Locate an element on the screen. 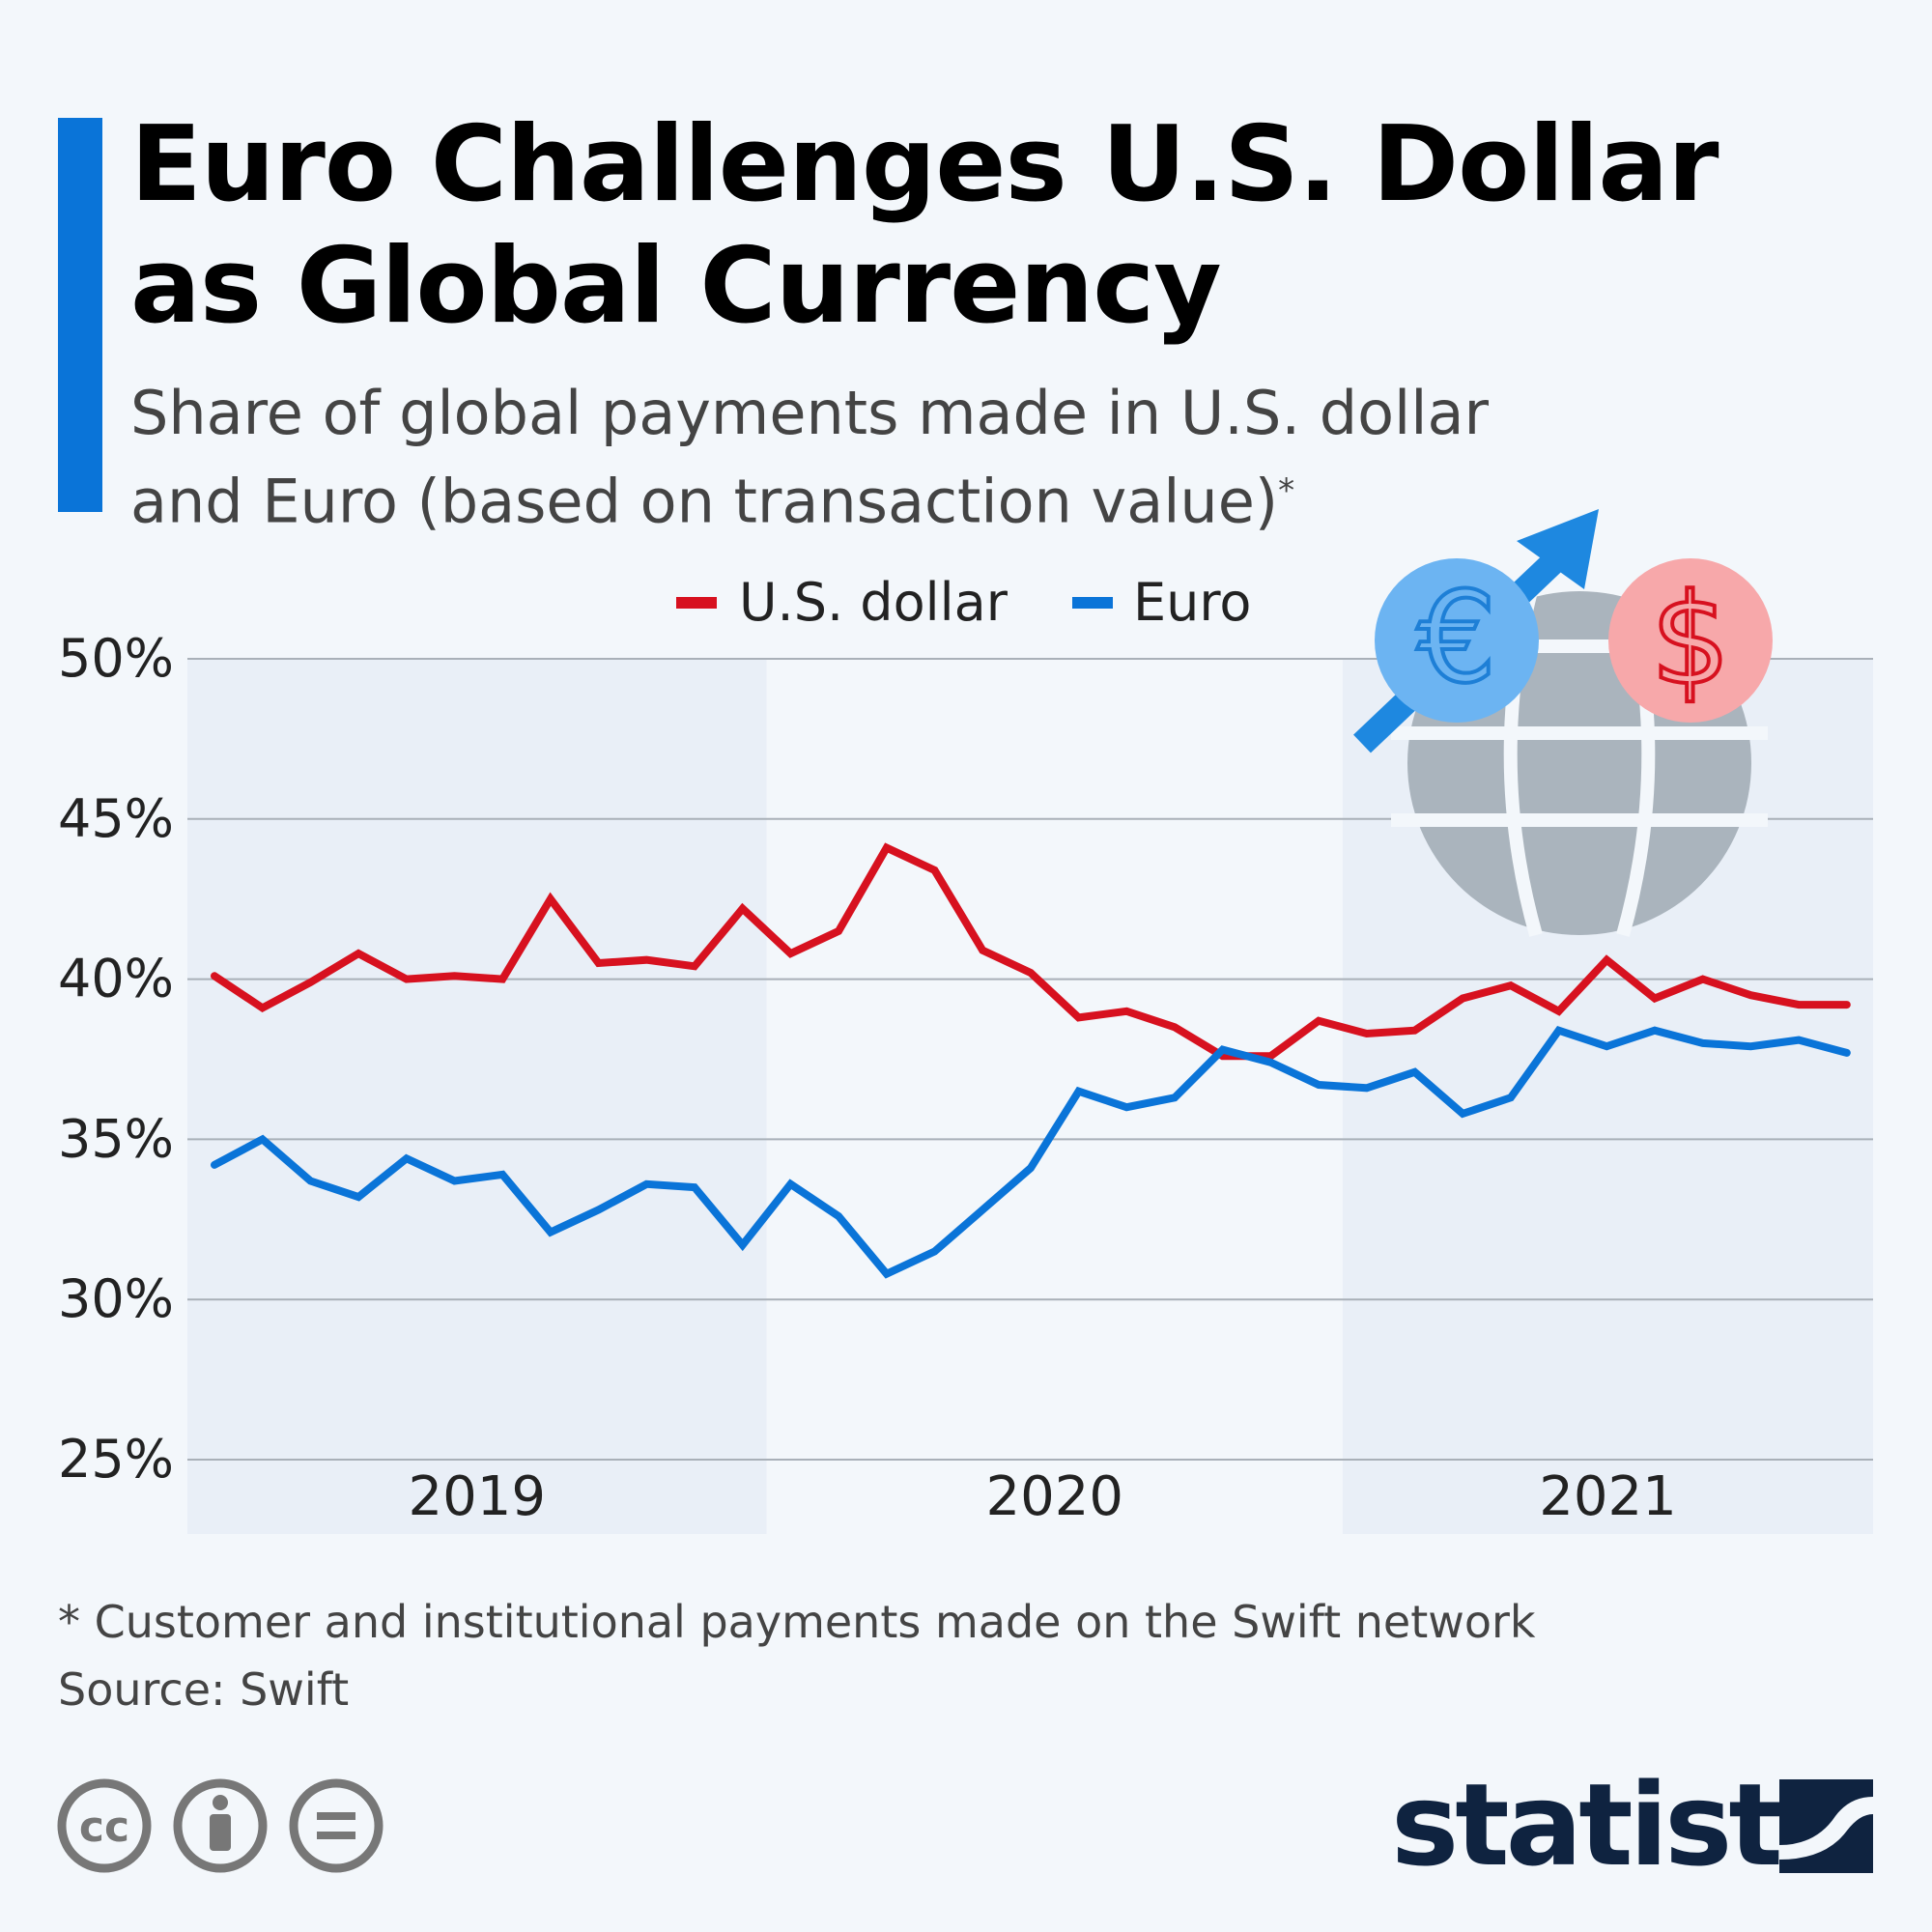  legend-swatch-euro is located at coordinates (1092, 603).